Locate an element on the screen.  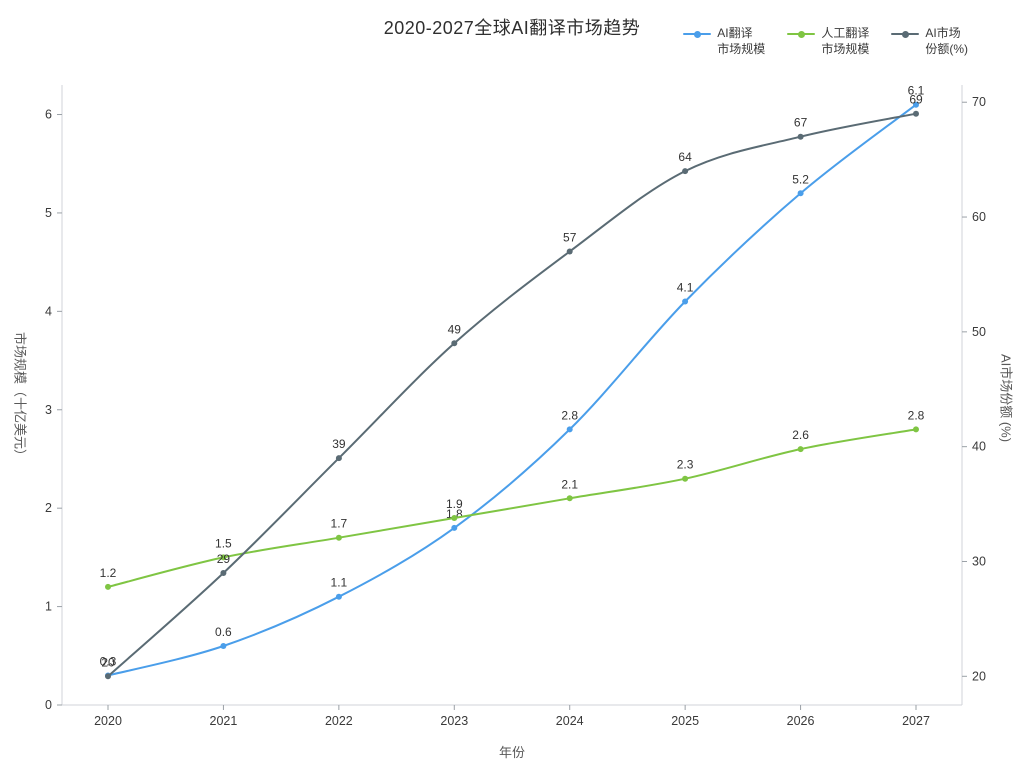
y-tick-label-left: 6 is located at coordinates (48, 115).